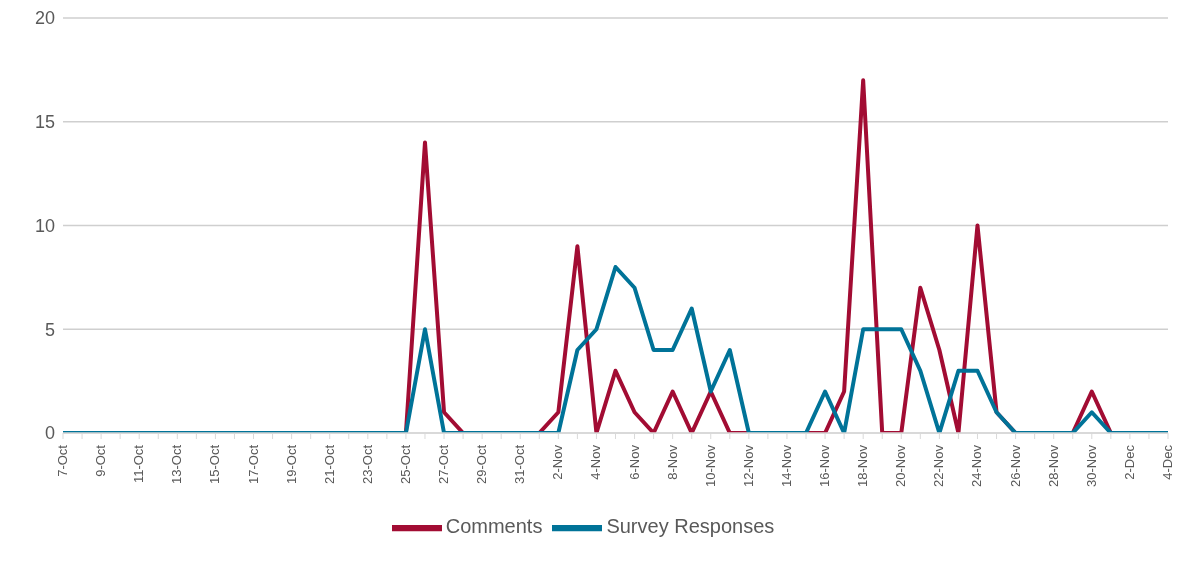 Image resolution: width=1193 pixels, height=566 pixels. I want to click on y-tick-label: 15, so click(44, 122).